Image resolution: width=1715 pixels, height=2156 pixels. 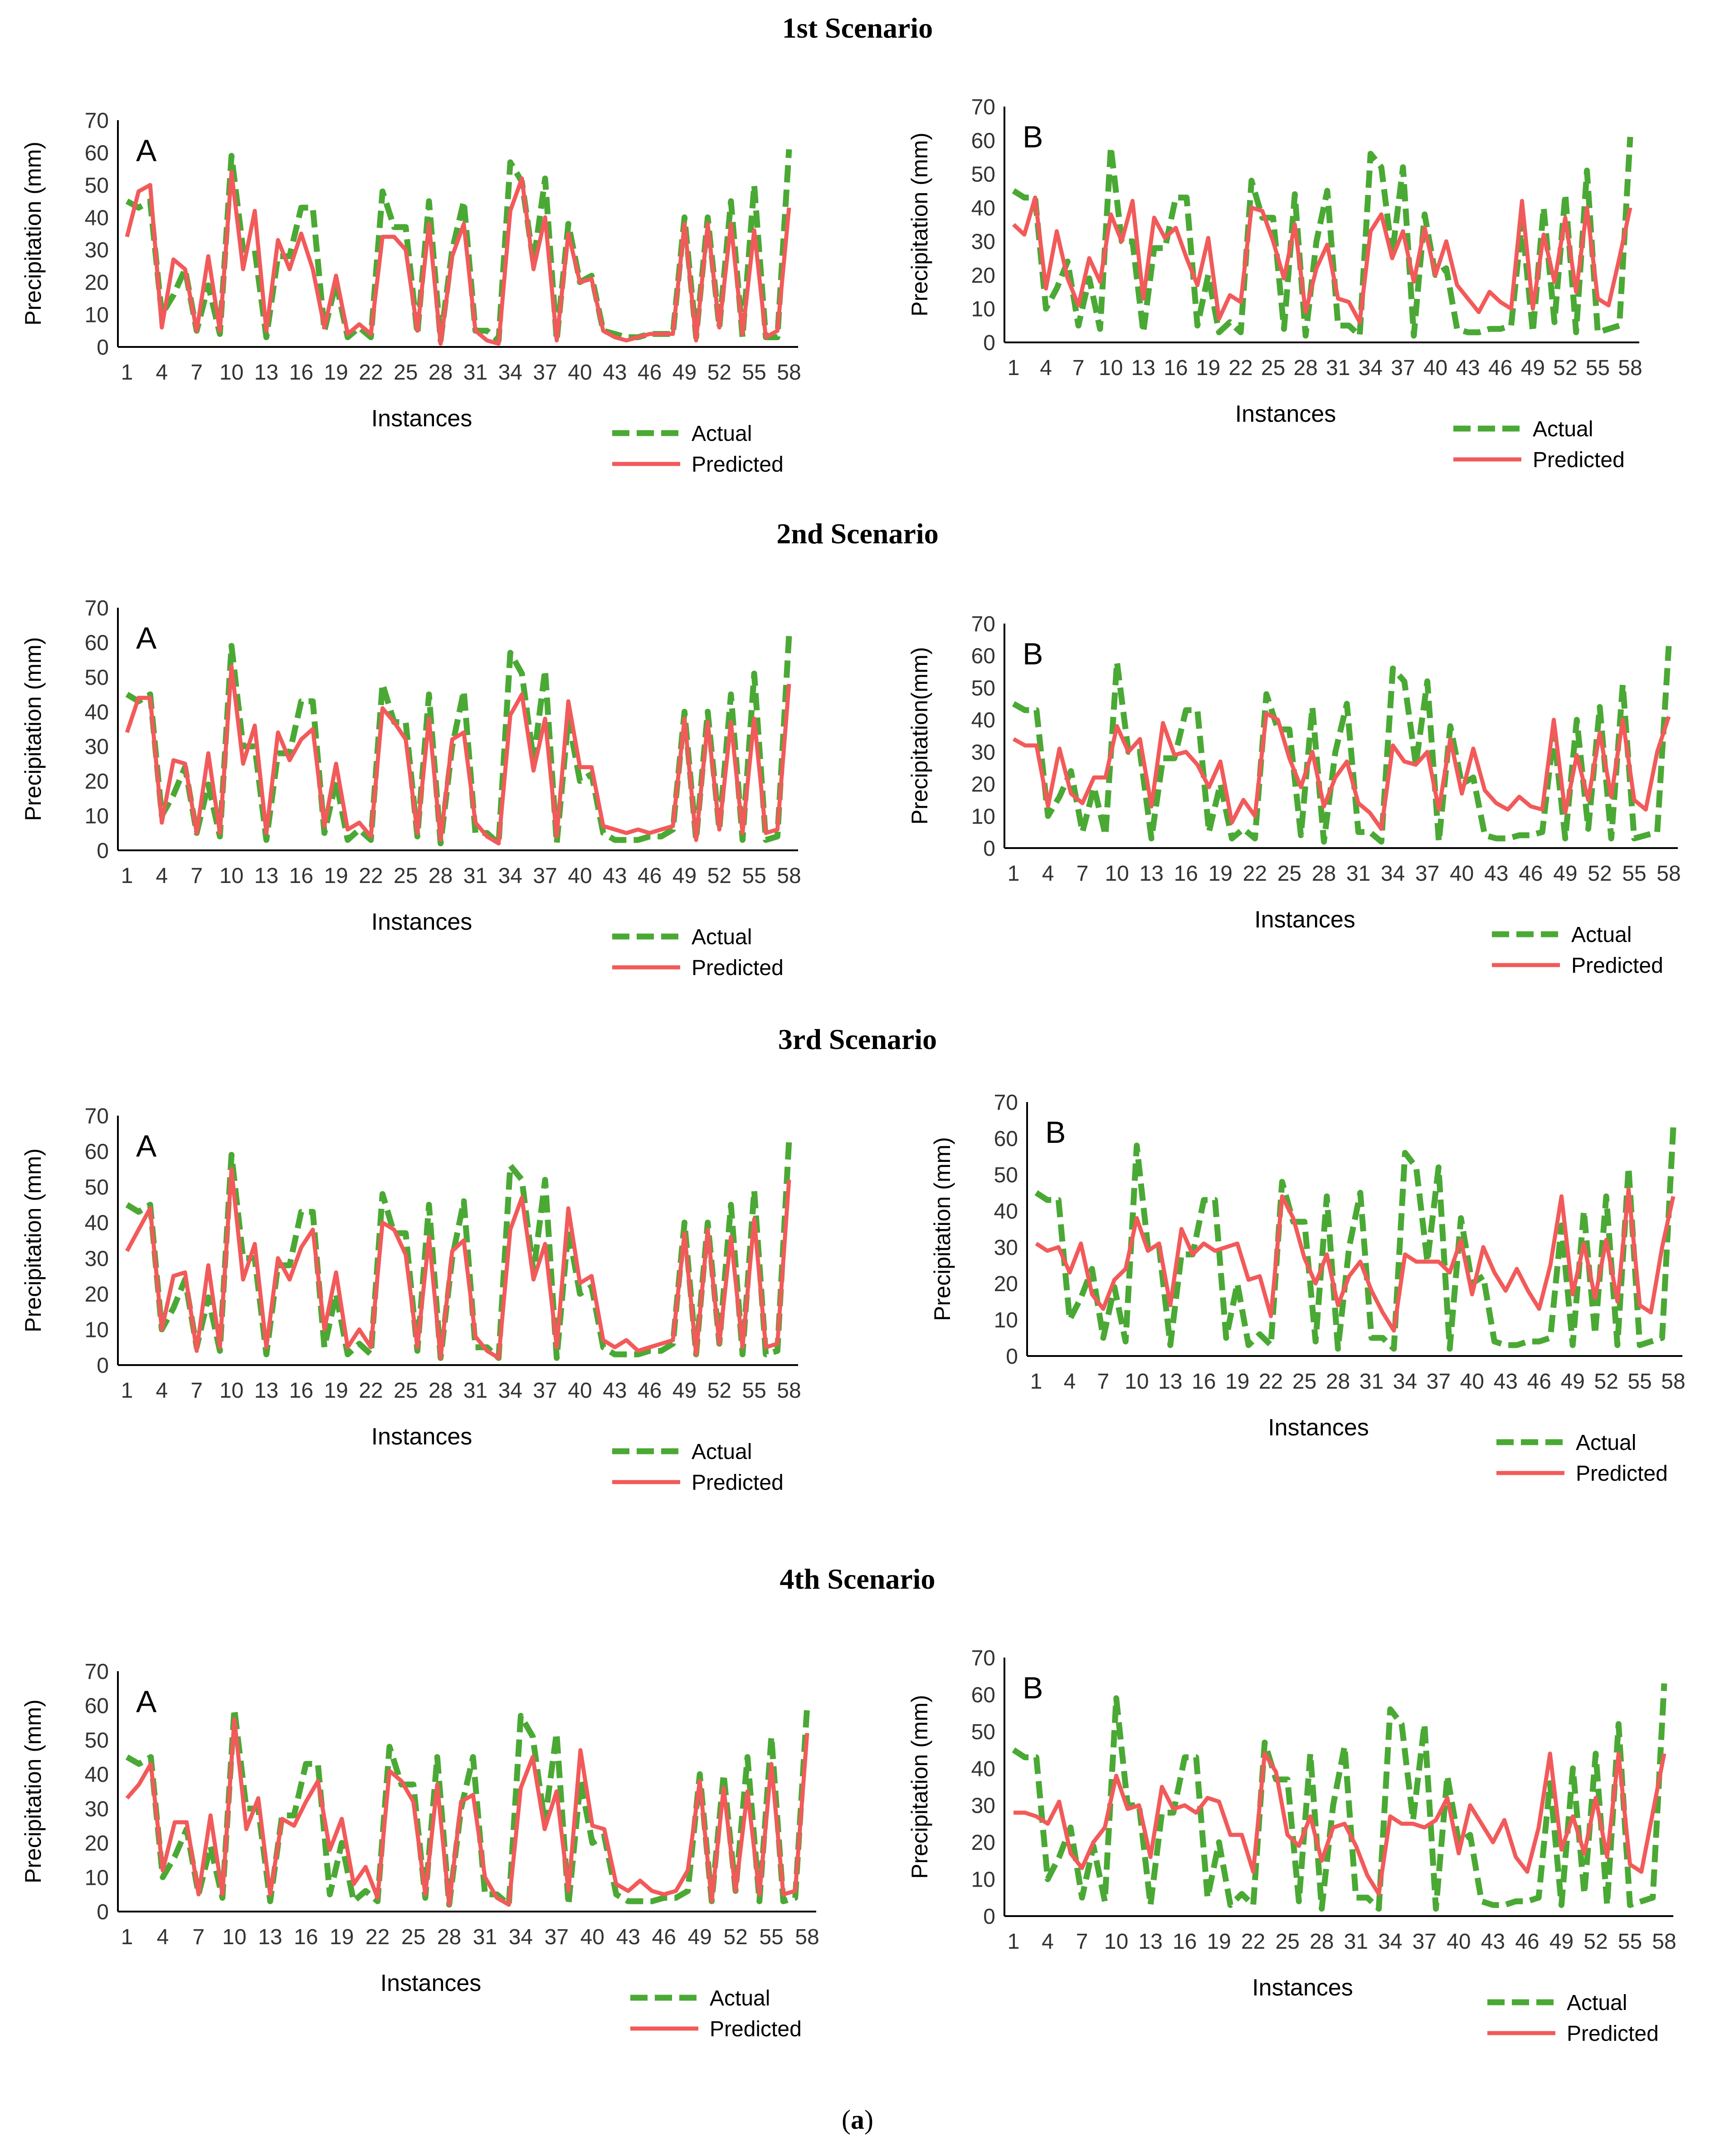 What do you see at coordinates (1425, 1942) in the screenshot?
I see `x-tick-label: 37` at bounding box center [1425, 1942].